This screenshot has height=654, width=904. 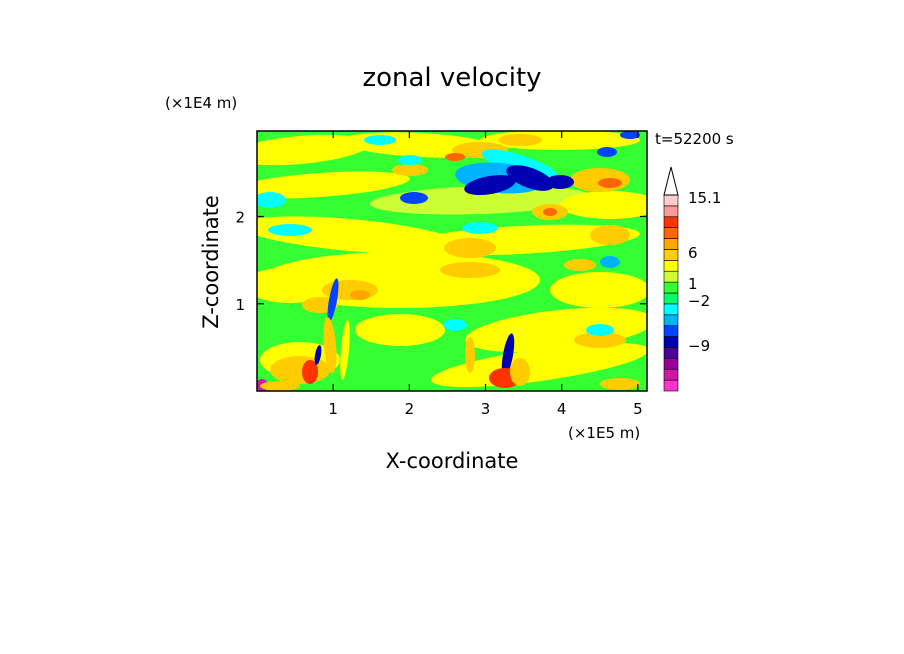 What do you see at coordinates (604, 433) in the screenshot?
I see `x-scale-label: (×1E5 m)` at bounding box center [604, 433].